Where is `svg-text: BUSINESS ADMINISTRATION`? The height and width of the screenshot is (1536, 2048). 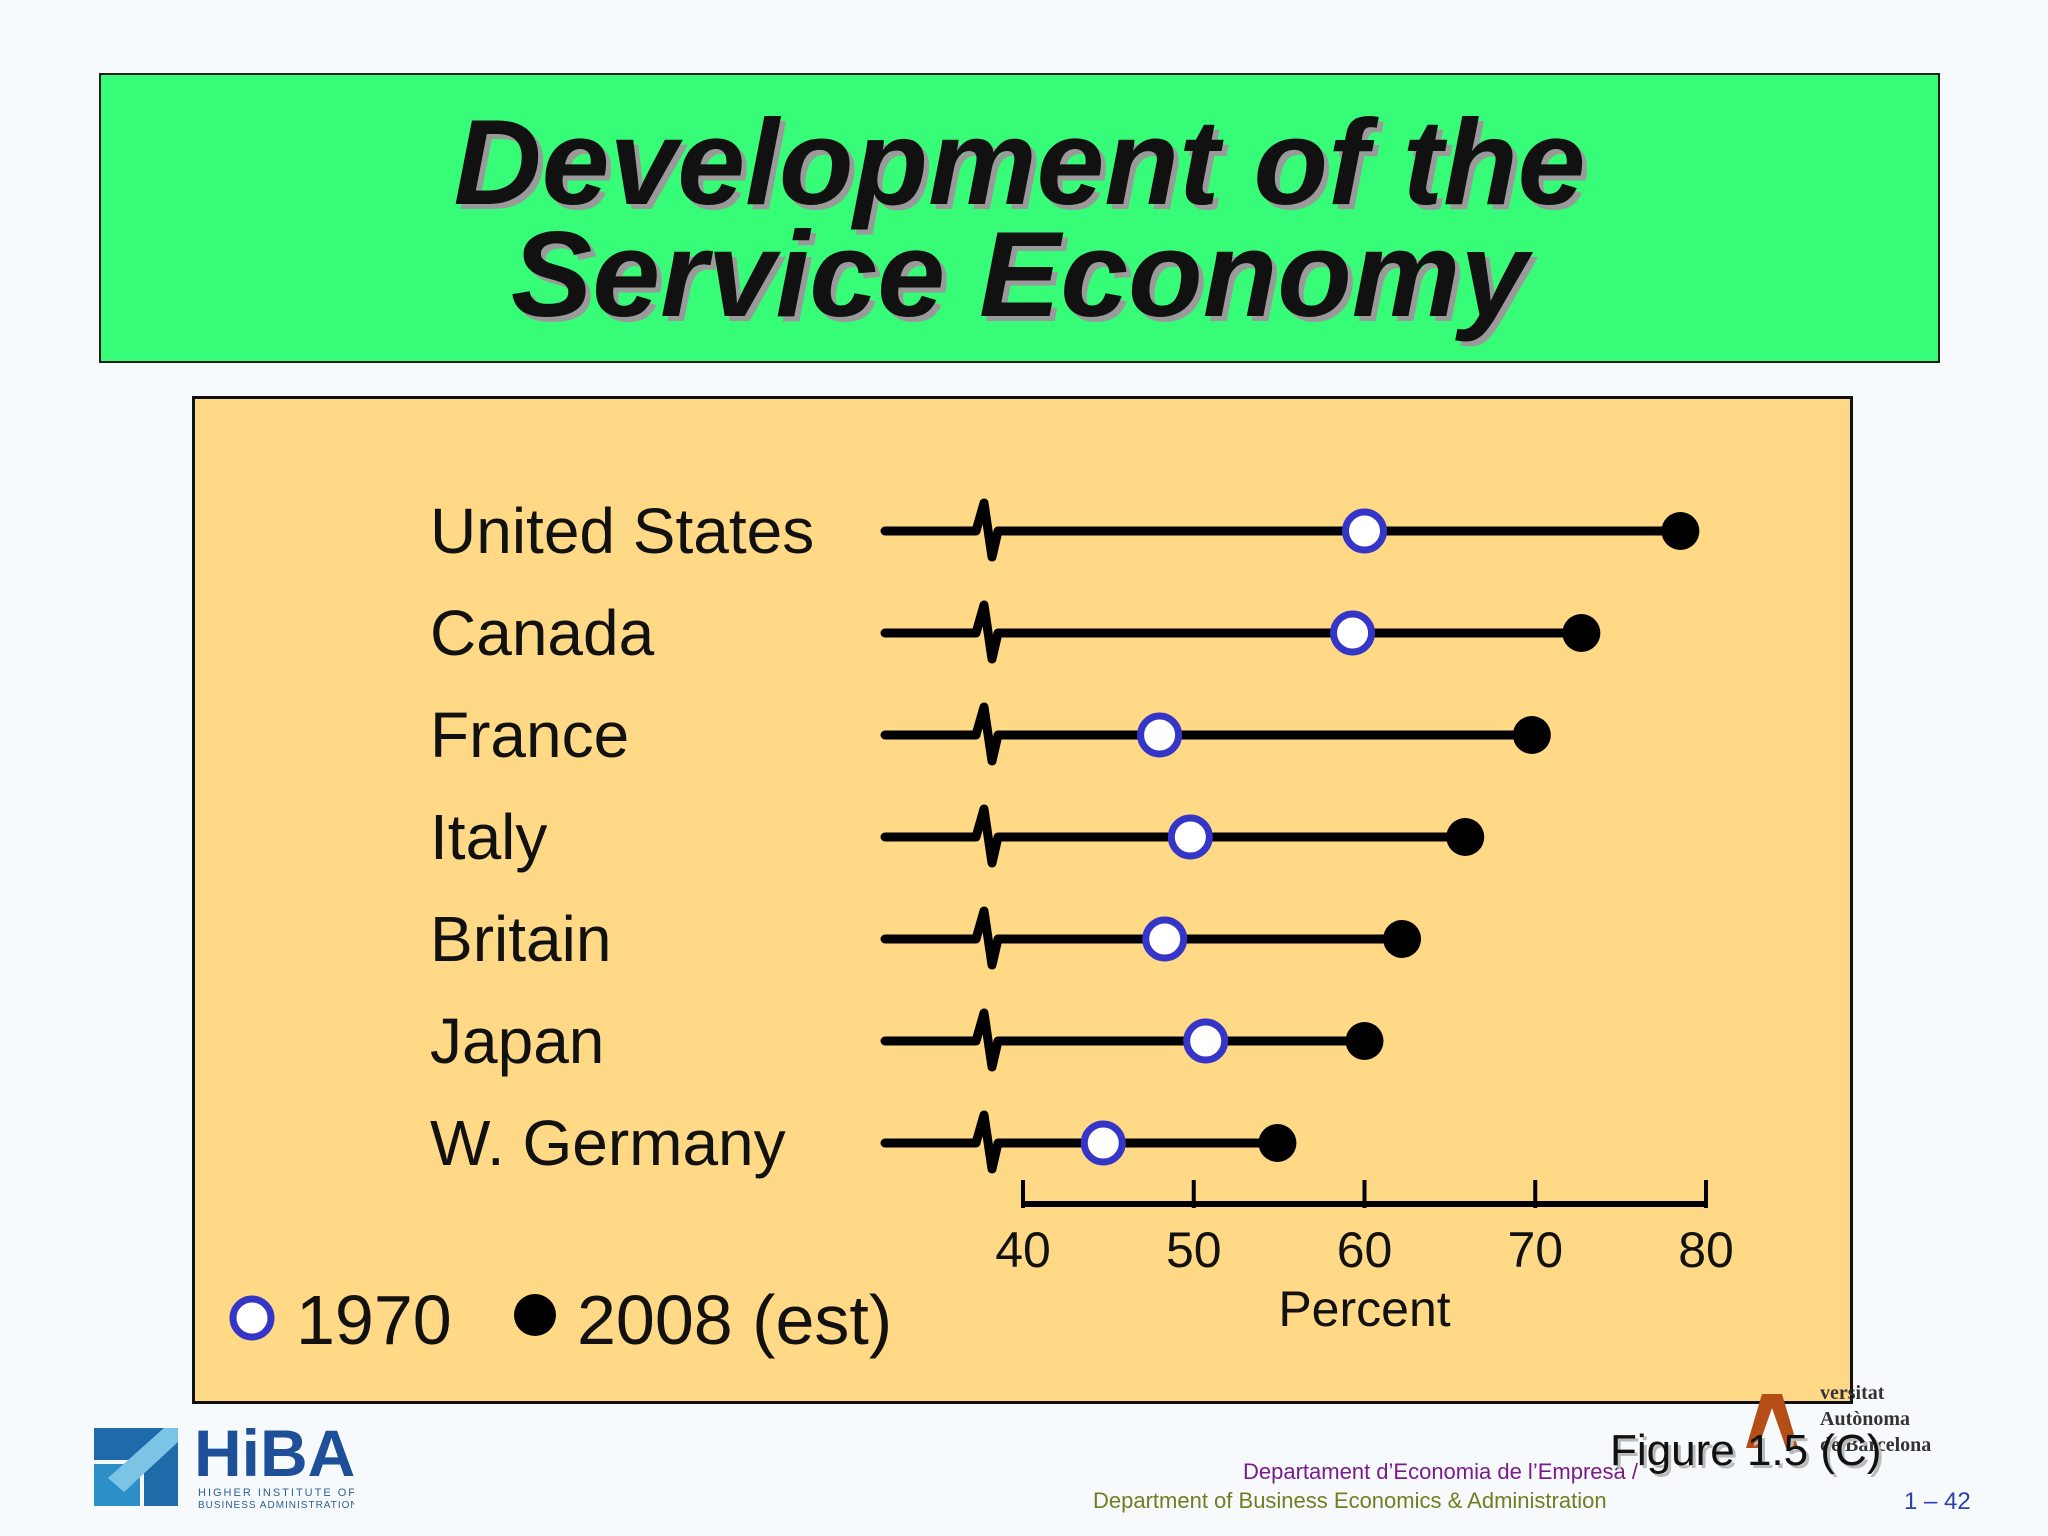
svg-text: BUSINESS ADMINISTRATION is located at coordinates (276, 1505).